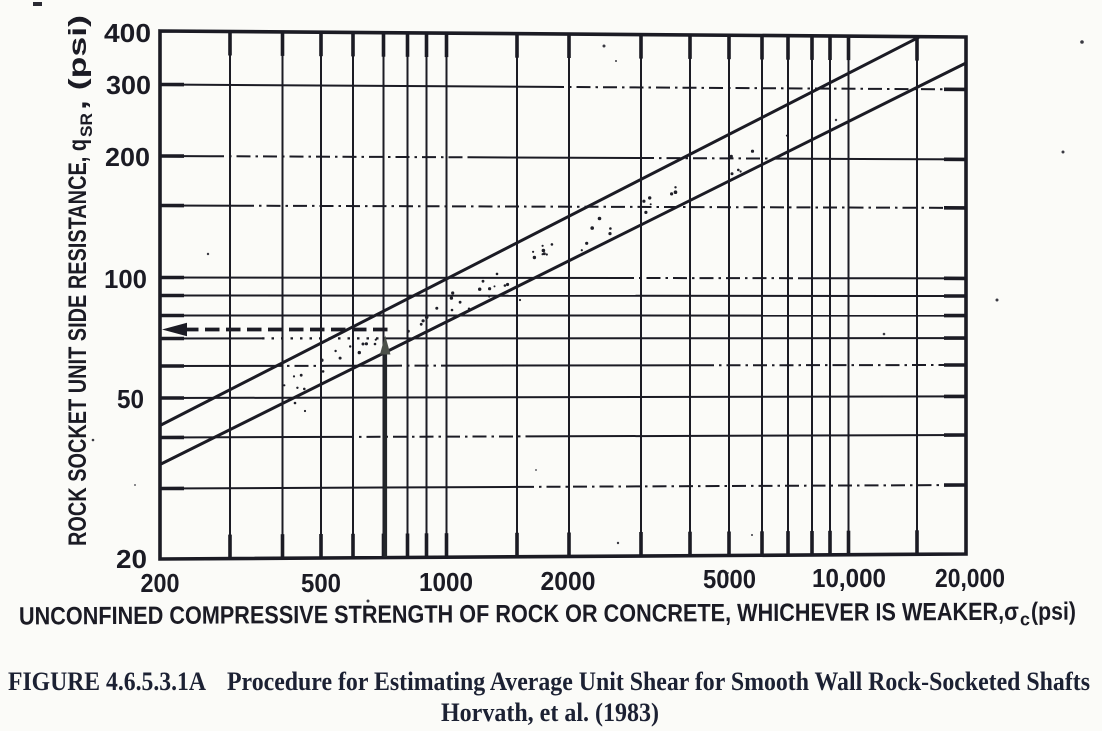 Image resolution: width=1102 pixels, height=731 pixels. Describe the element at coordinates (78, 342) in the screenshot. I see `svg-text:ROCK SOCKET UNIT SIDE RESISTAN: ROCK SOCKET UNIT SIDE RESISTANCE, q` at that location.